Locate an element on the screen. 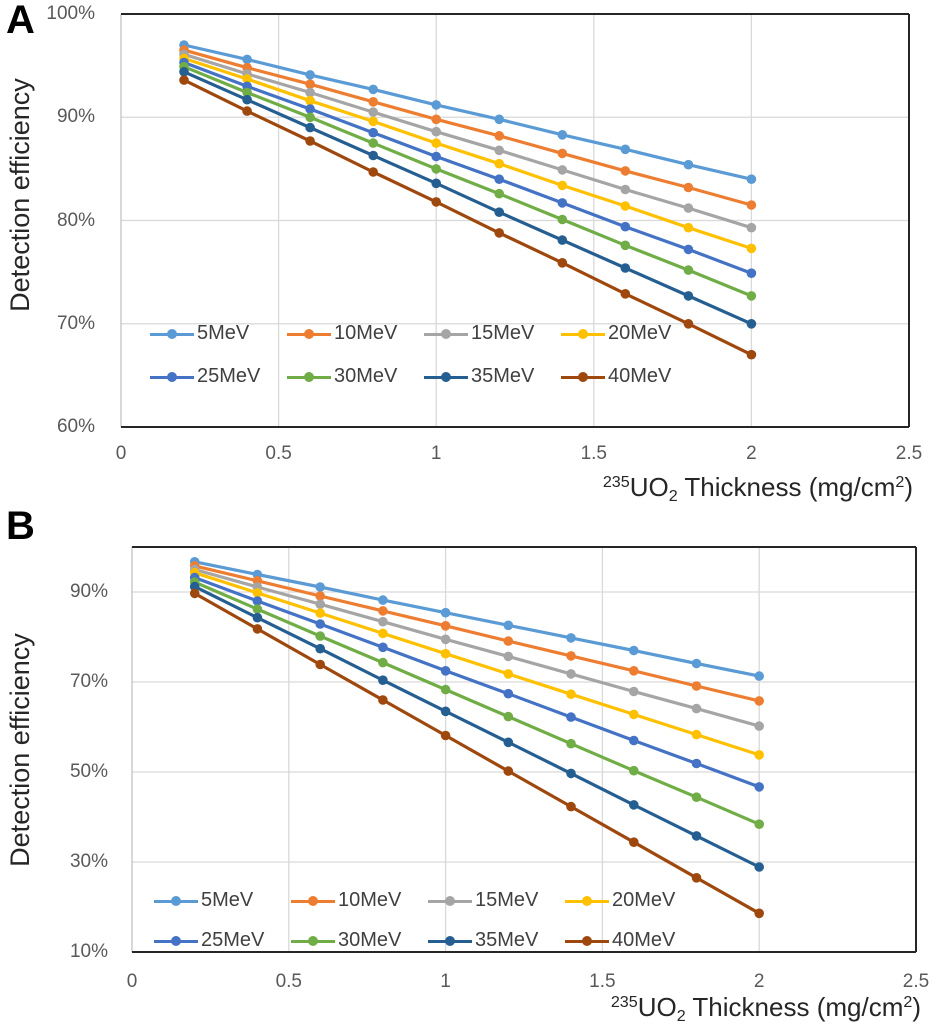 The image size is (937, 1036). legend-item-20mev: 20MeV is located at coordinates (633, 900).